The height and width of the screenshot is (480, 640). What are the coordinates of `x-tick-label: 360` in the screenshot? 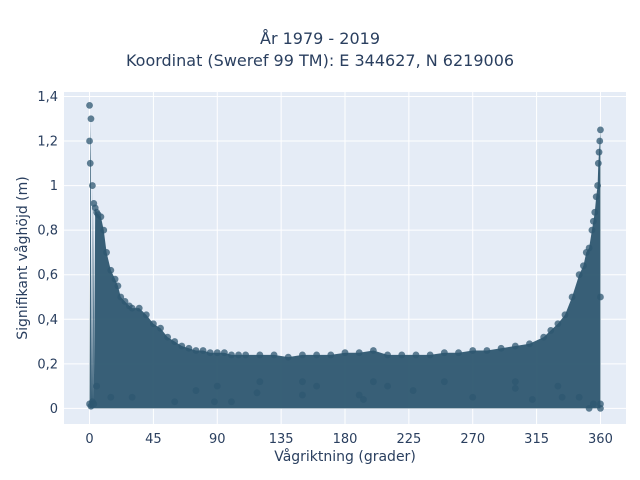 It's located at (600, 439).